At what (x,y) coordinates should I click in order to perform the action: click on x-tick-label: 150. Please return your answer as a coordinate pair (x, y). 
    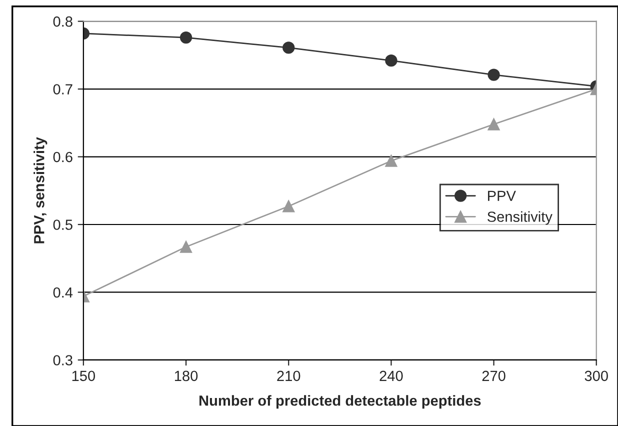
    Looking at the image, I should click on (84, 376).